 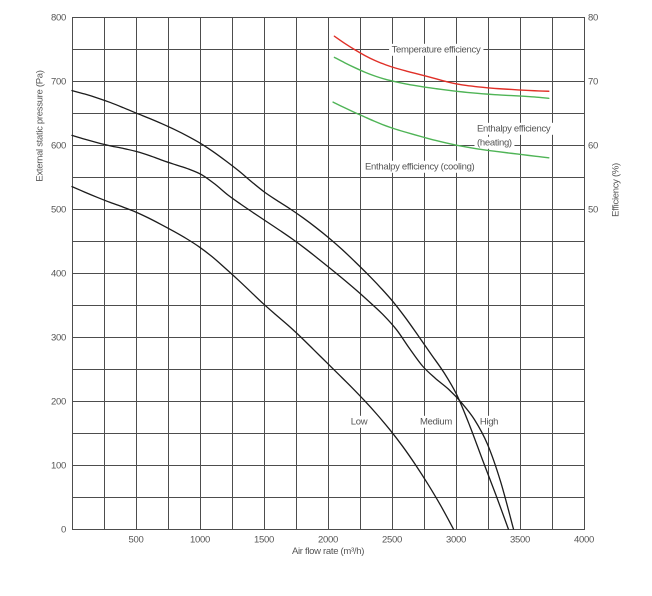 What do you see at coordinates (40, 125) in the screenshot?
I see `left-y-axis-title: External static pressure (Pa)` at bounding box center [40, 125].